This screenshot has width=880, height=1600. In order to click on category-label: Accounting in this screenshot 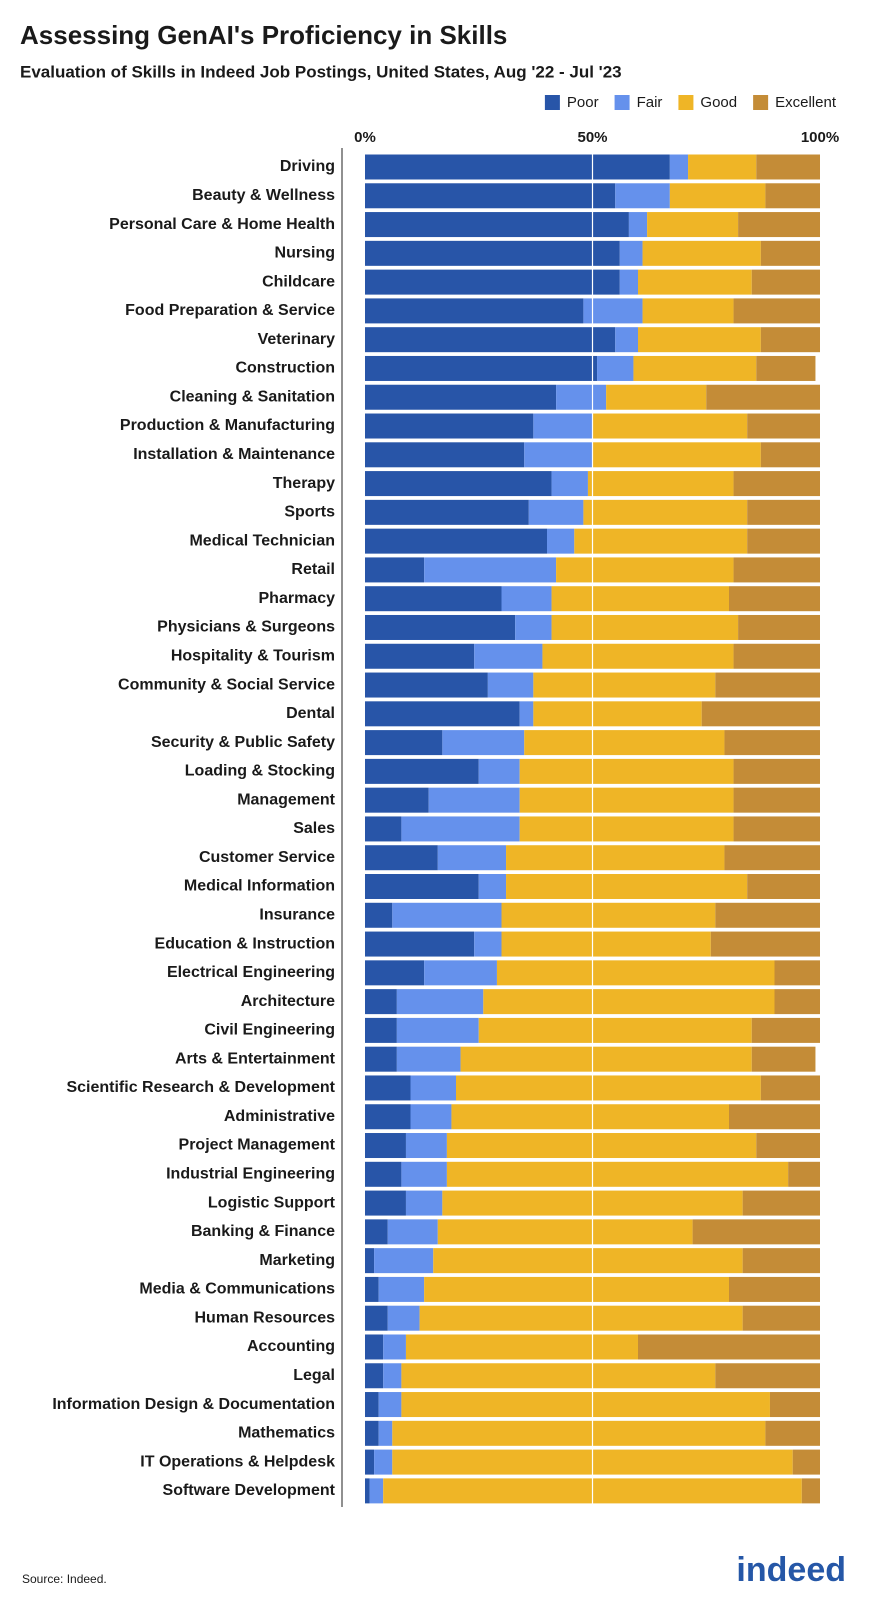, I will do `click(291, 1346)`.